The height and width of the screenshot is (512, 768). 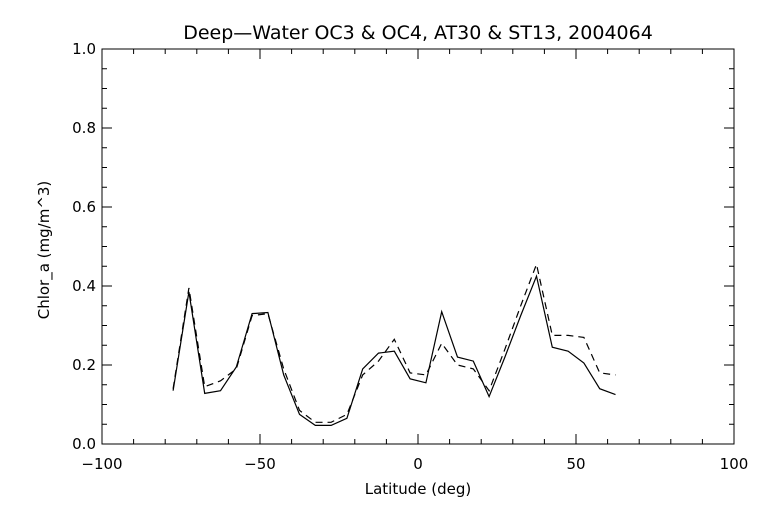 What do you see at coordinates (84, 207) in the screenshot?
I see `y-tick-label: 0.6` at bounding box center [84, 207].